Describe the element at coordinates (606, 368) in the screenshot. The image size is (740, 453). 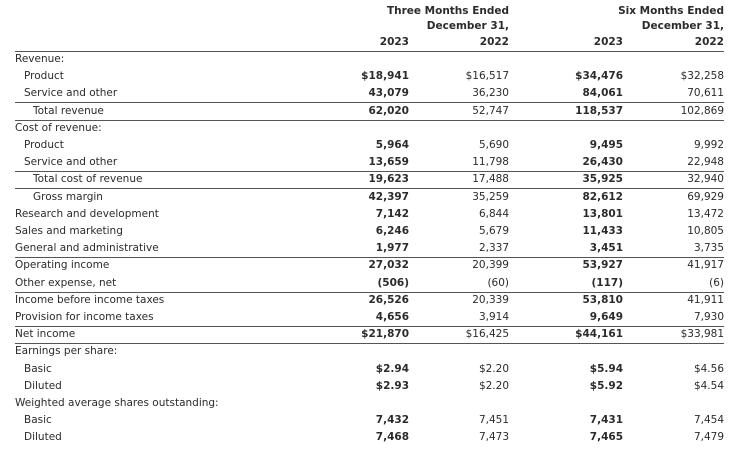
I see `cell-value: $5.94` at that location.